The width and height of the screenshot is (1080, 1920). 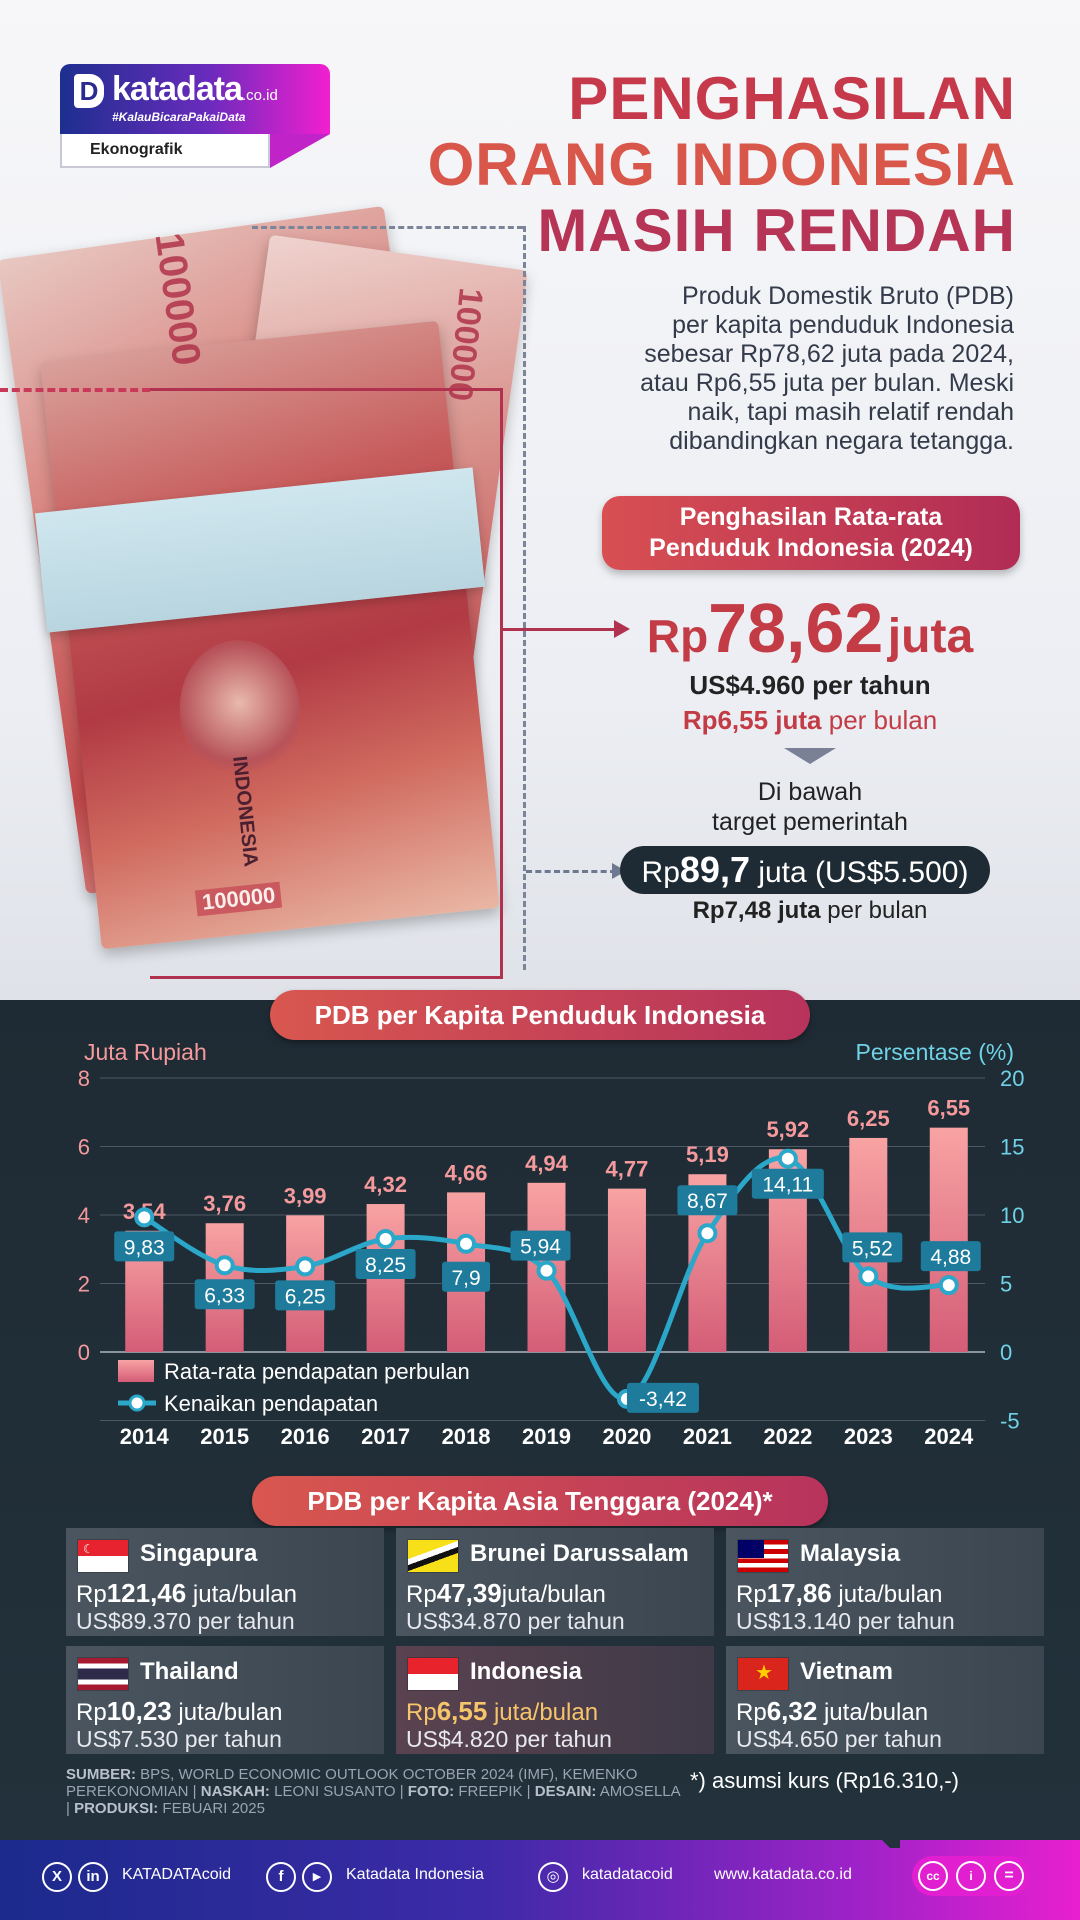 I want to click on instagram-icon: ◎, so click(x=553, y=1877).